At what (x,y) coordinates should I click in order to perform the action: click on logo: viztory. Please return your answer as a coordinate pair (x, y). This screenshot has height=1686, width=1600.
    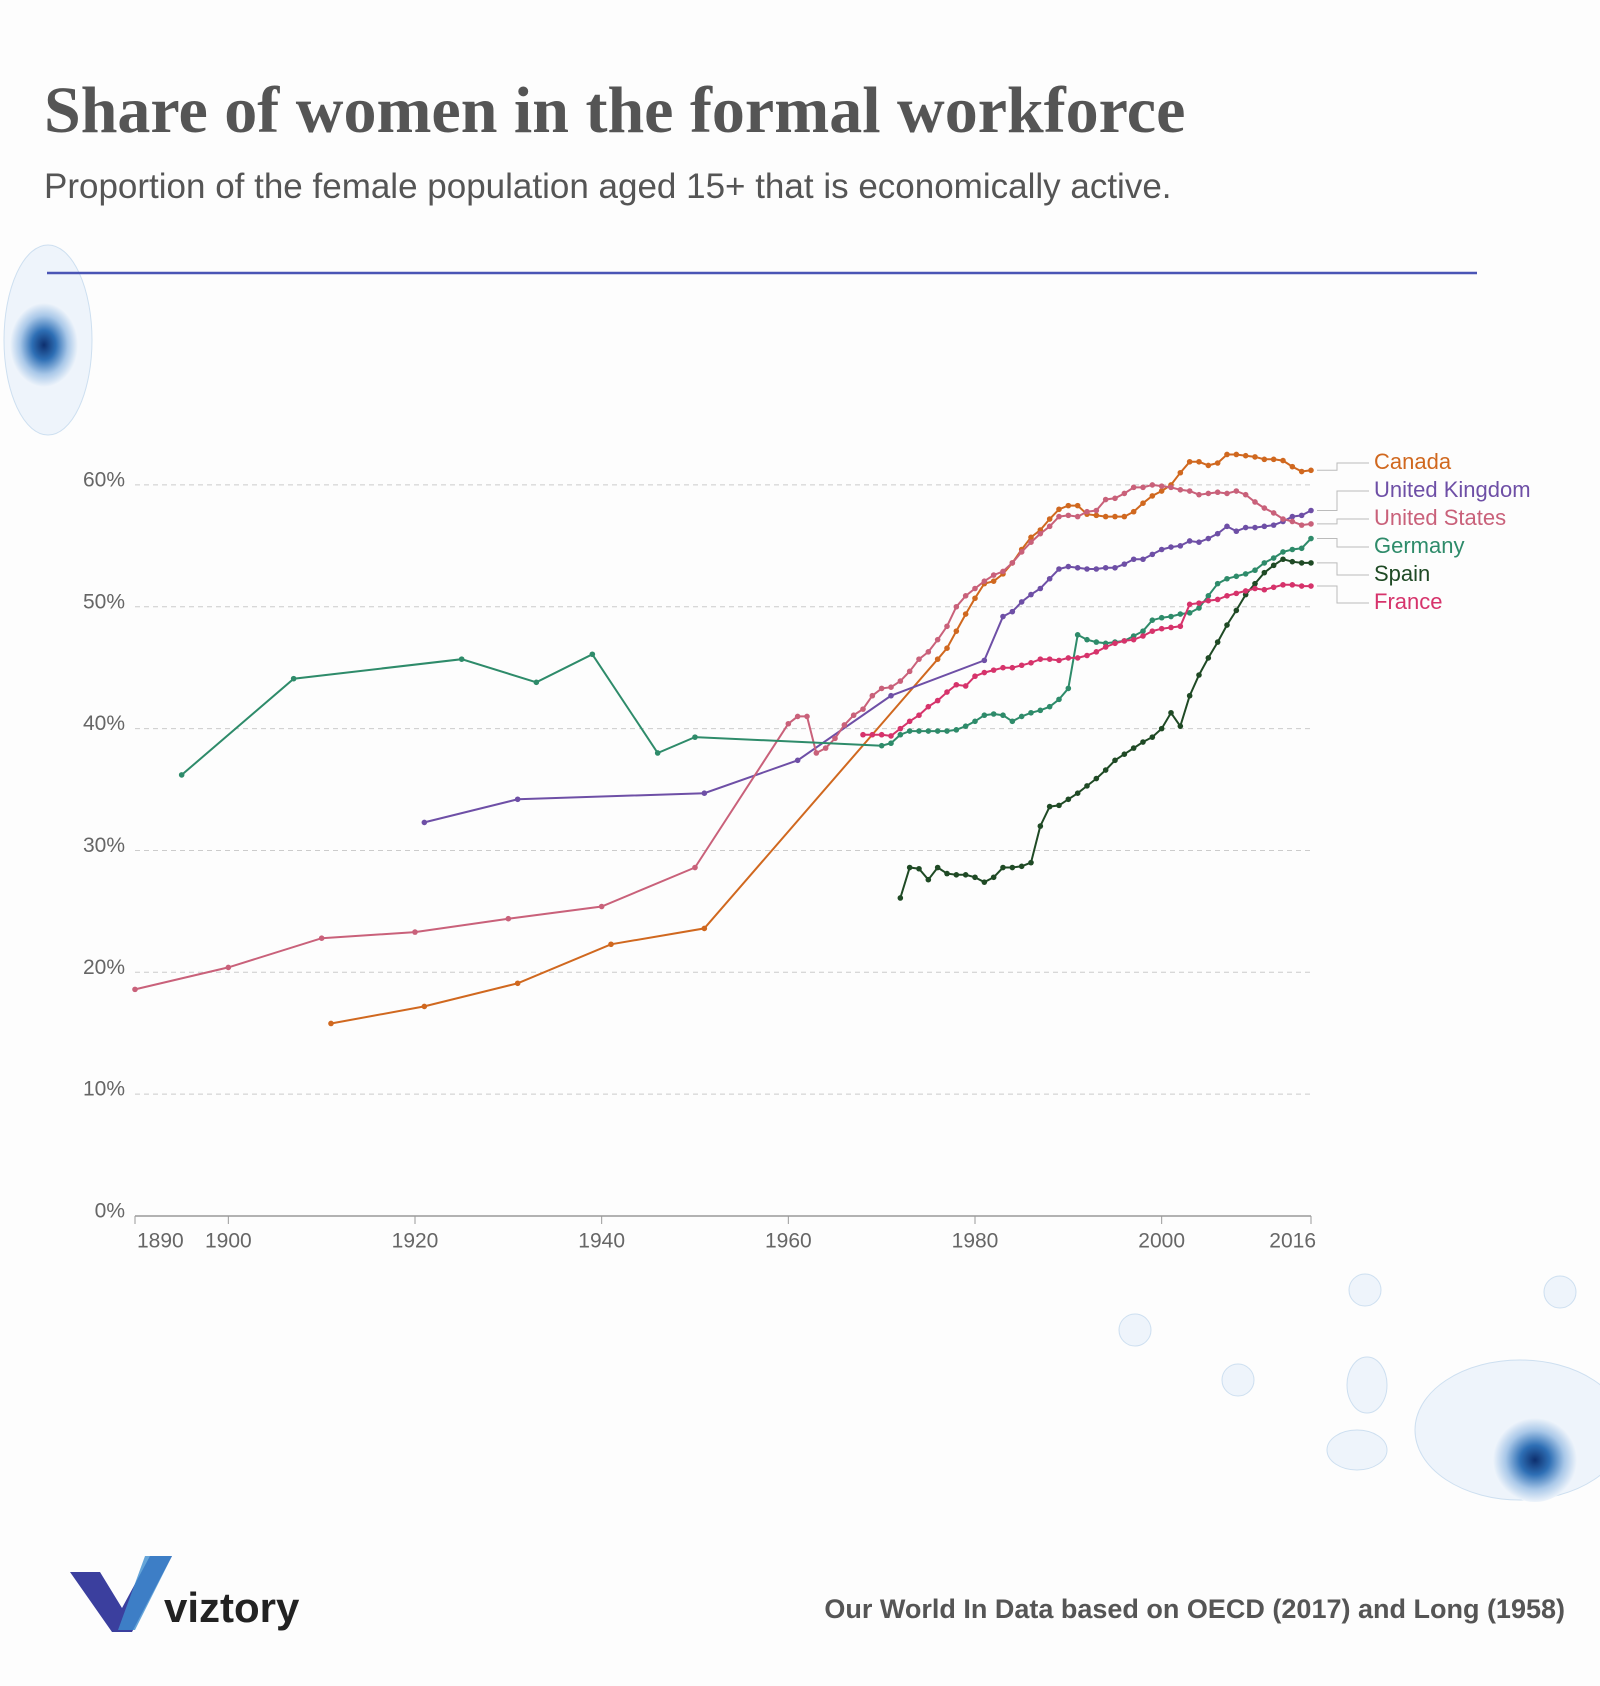
    Looking at the image, I should click on (185, 1594).